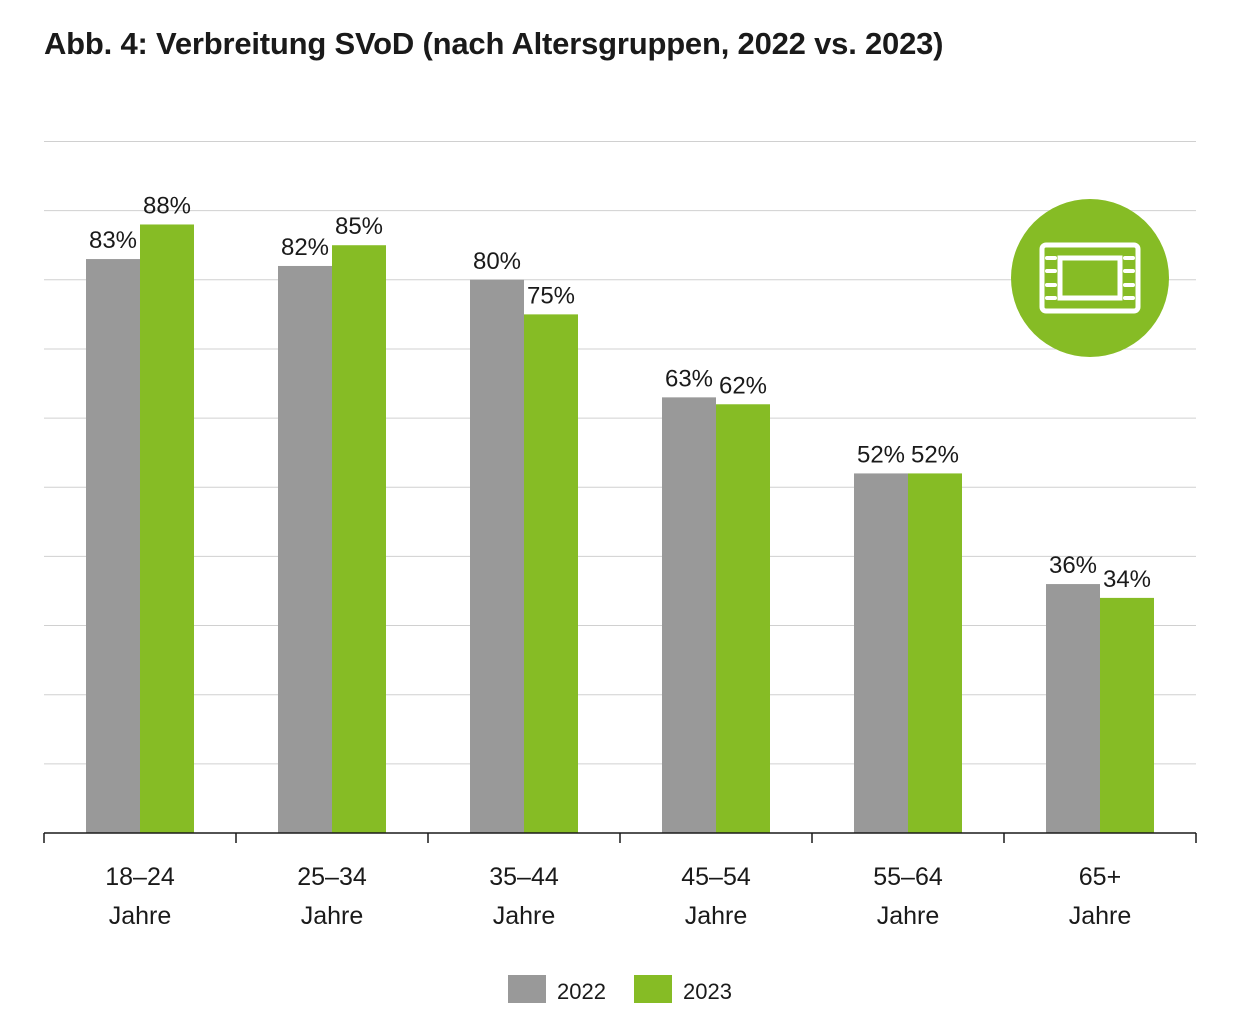 Image resolution: width=1256 pixels, height=1026 pixels. I want to click on data-label-2023: 62%, so click(743, 385).